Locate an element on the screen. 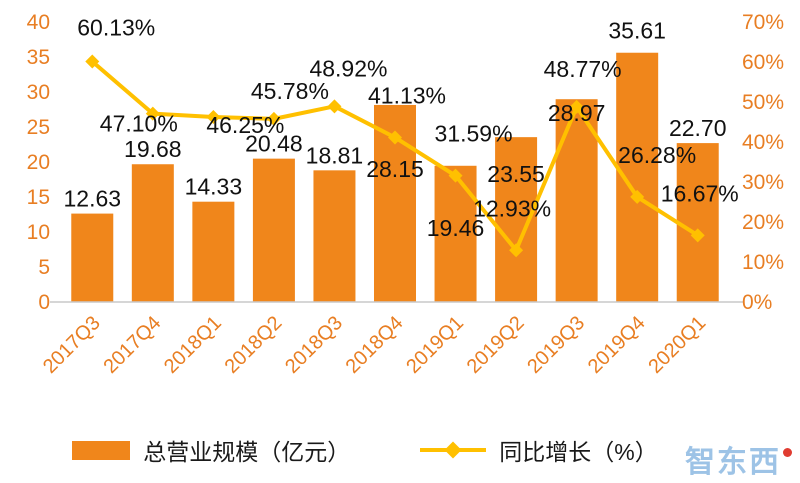 This screenshot has height=483, width=800. bar-2019Q3 is located at coordinates (576, 201).